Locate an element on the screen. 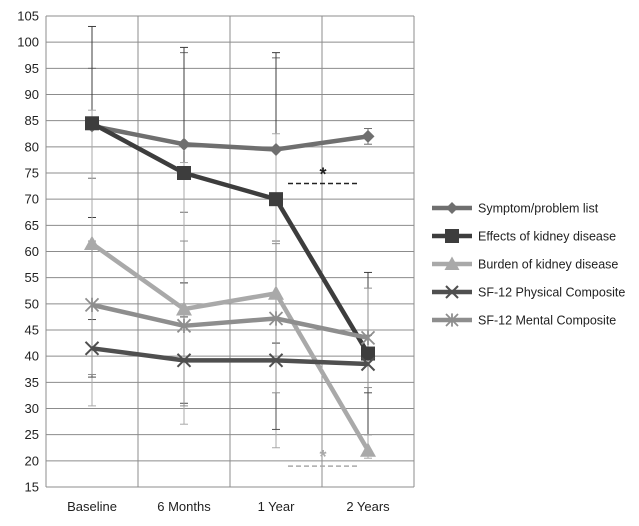 Image resolution: width=639 pixels, height=526 pixels. y-tick-label: 25 is located at coordinates (32, 434).